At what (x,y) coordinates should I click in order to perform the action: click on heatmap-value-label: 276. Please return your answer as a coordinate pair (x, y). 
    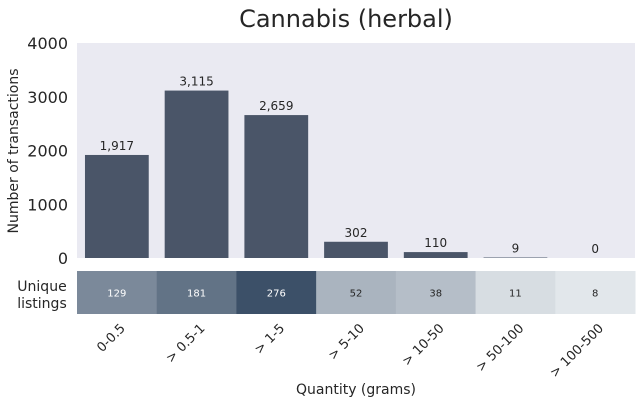
    Looking at the image, I should click on (276, 294).